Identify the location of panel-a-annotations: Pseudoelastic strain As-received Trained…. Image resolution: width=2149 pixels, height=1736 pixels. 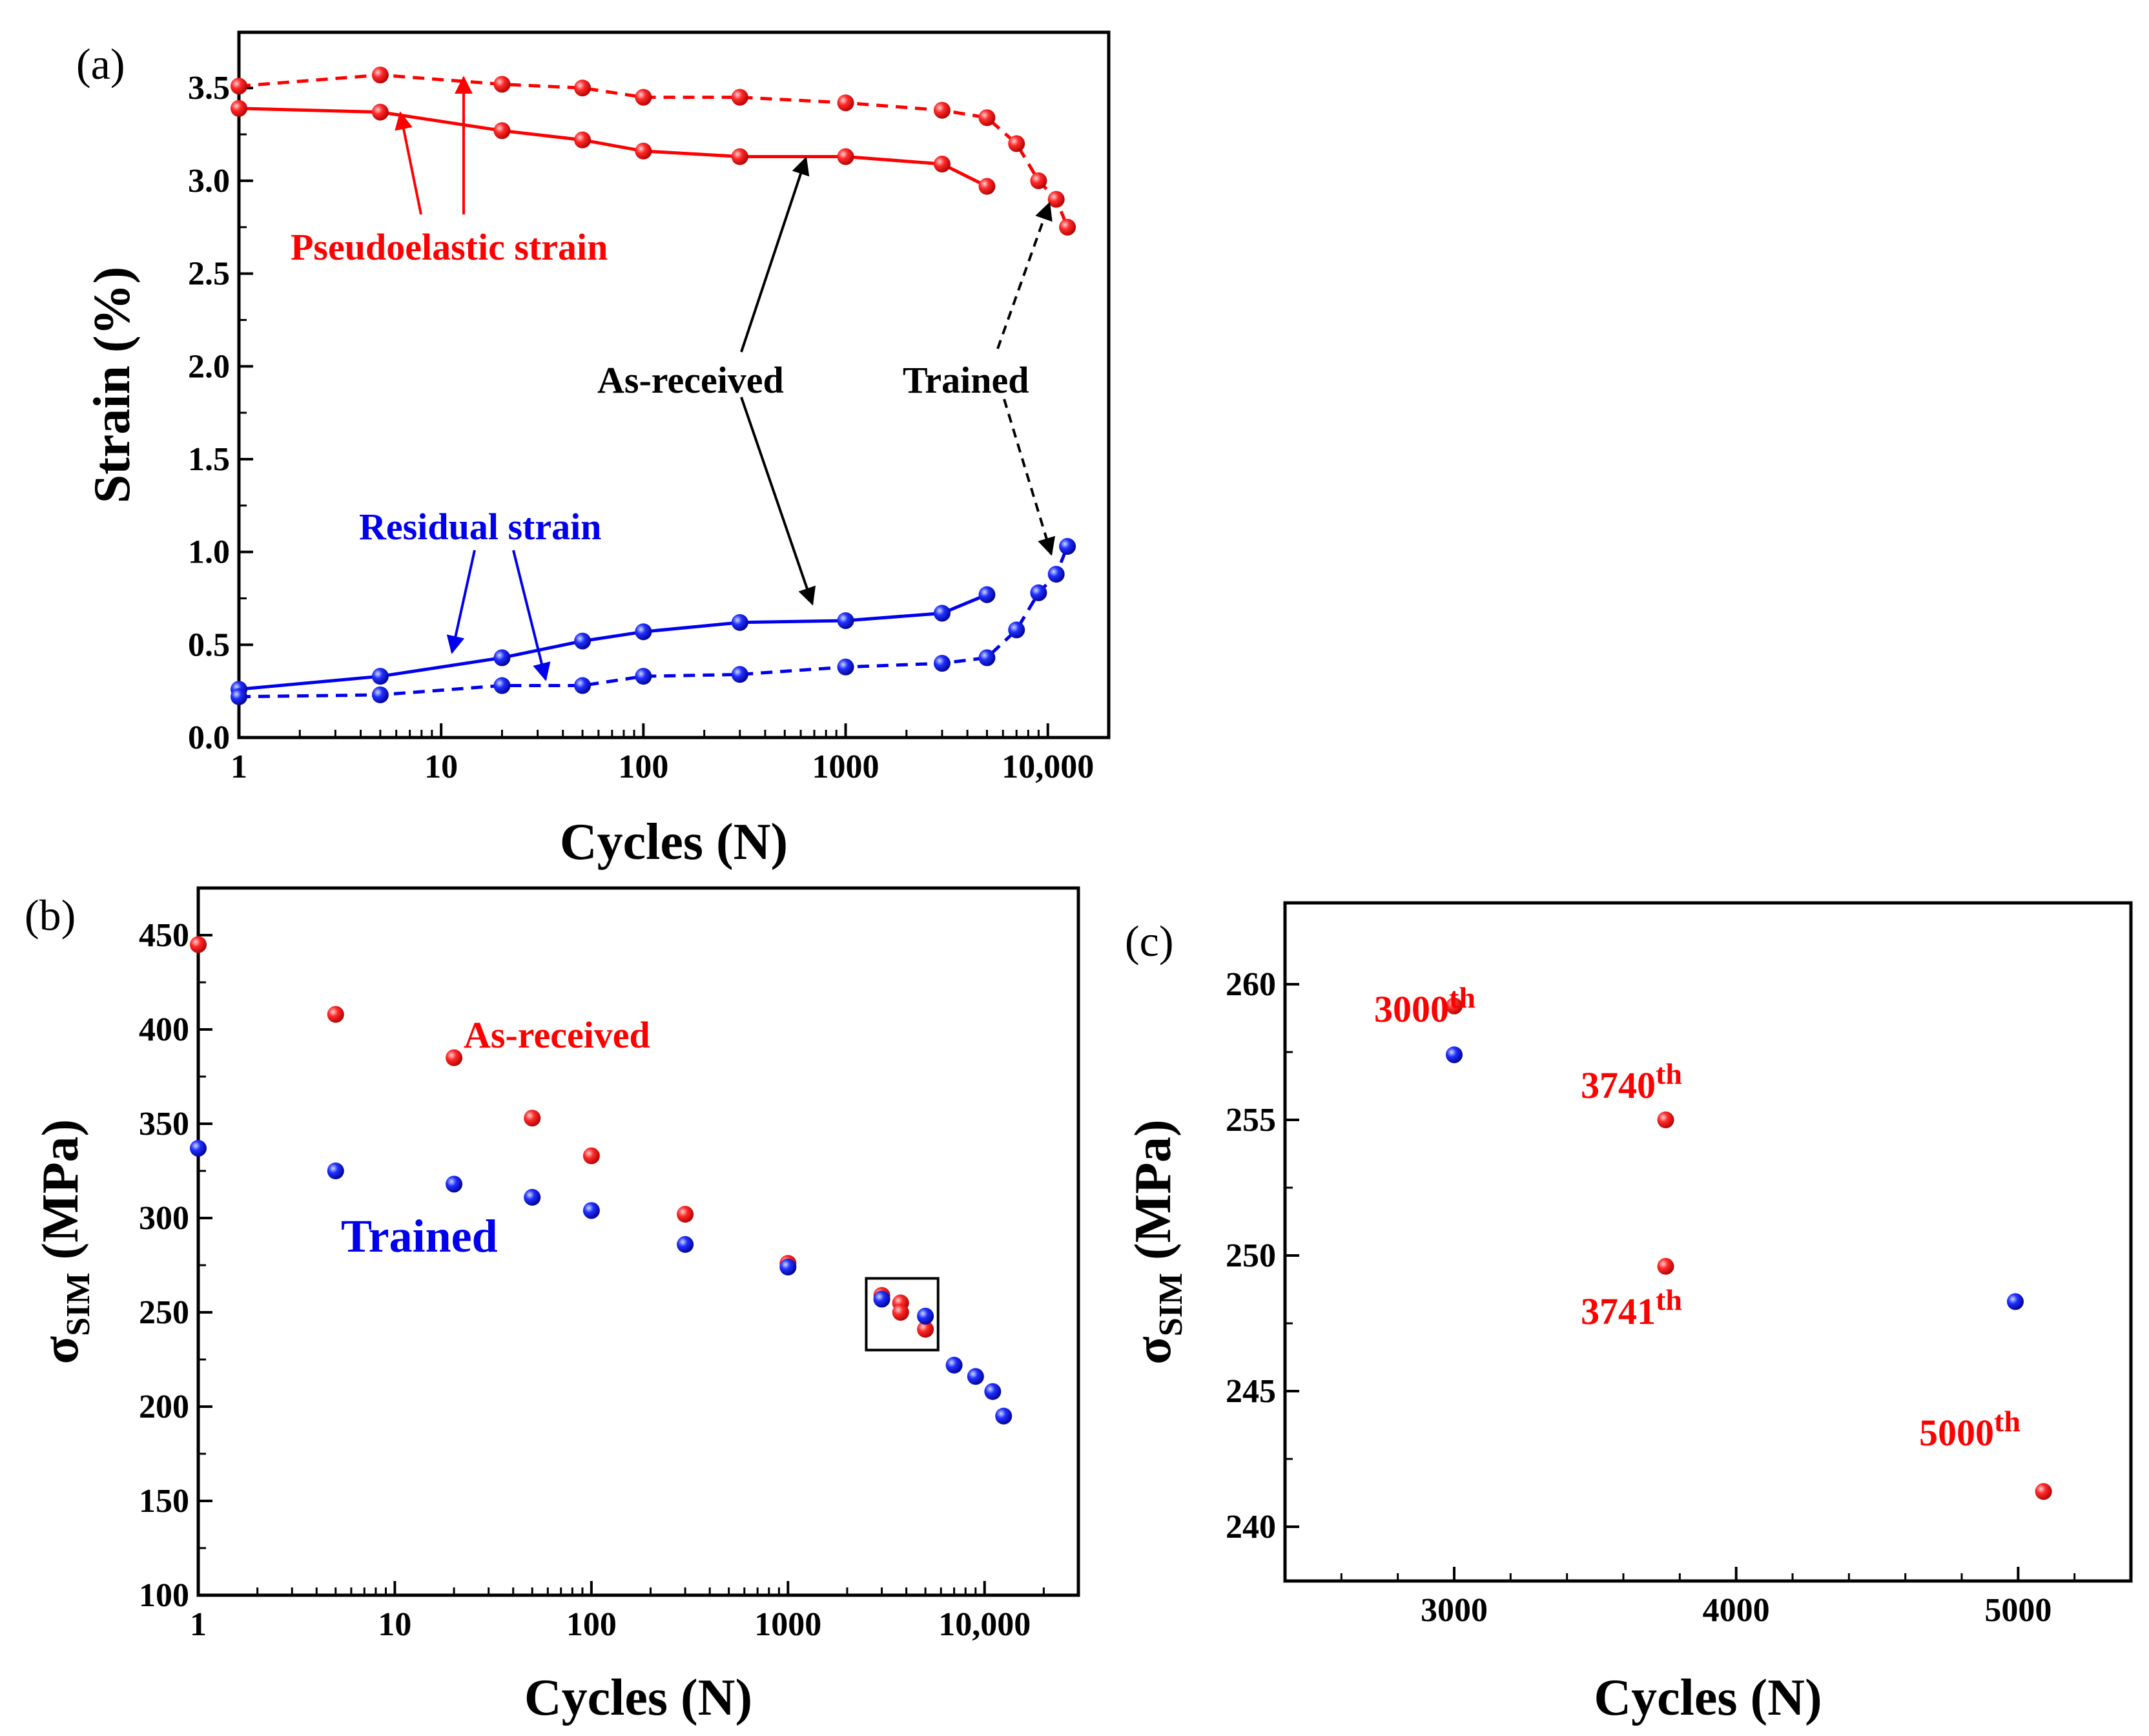
(673, 378).